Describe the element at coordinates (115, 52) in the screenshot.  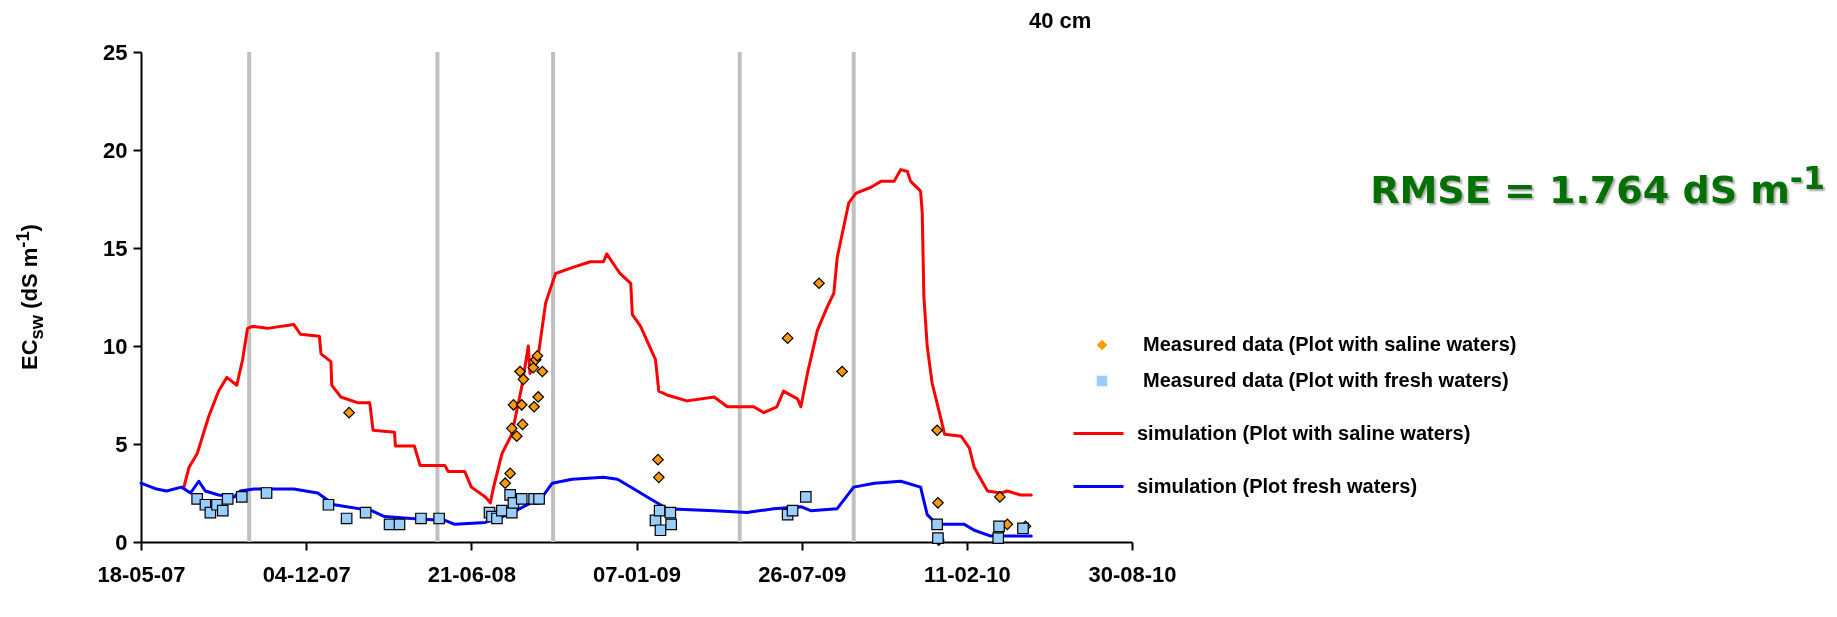
I see `y-tick-label: 25` at that location.